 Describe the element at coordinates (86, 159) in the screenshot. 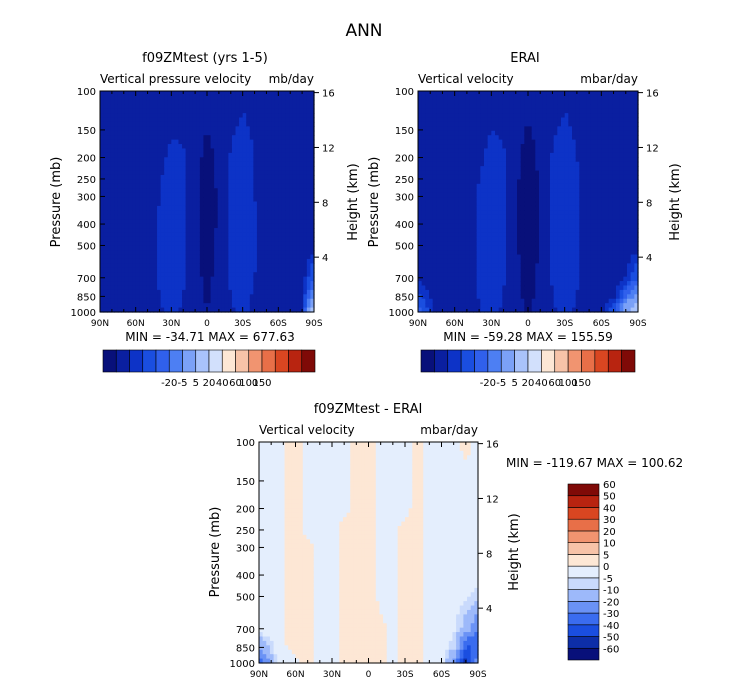

I see `y-tick-label: 200` at that location.